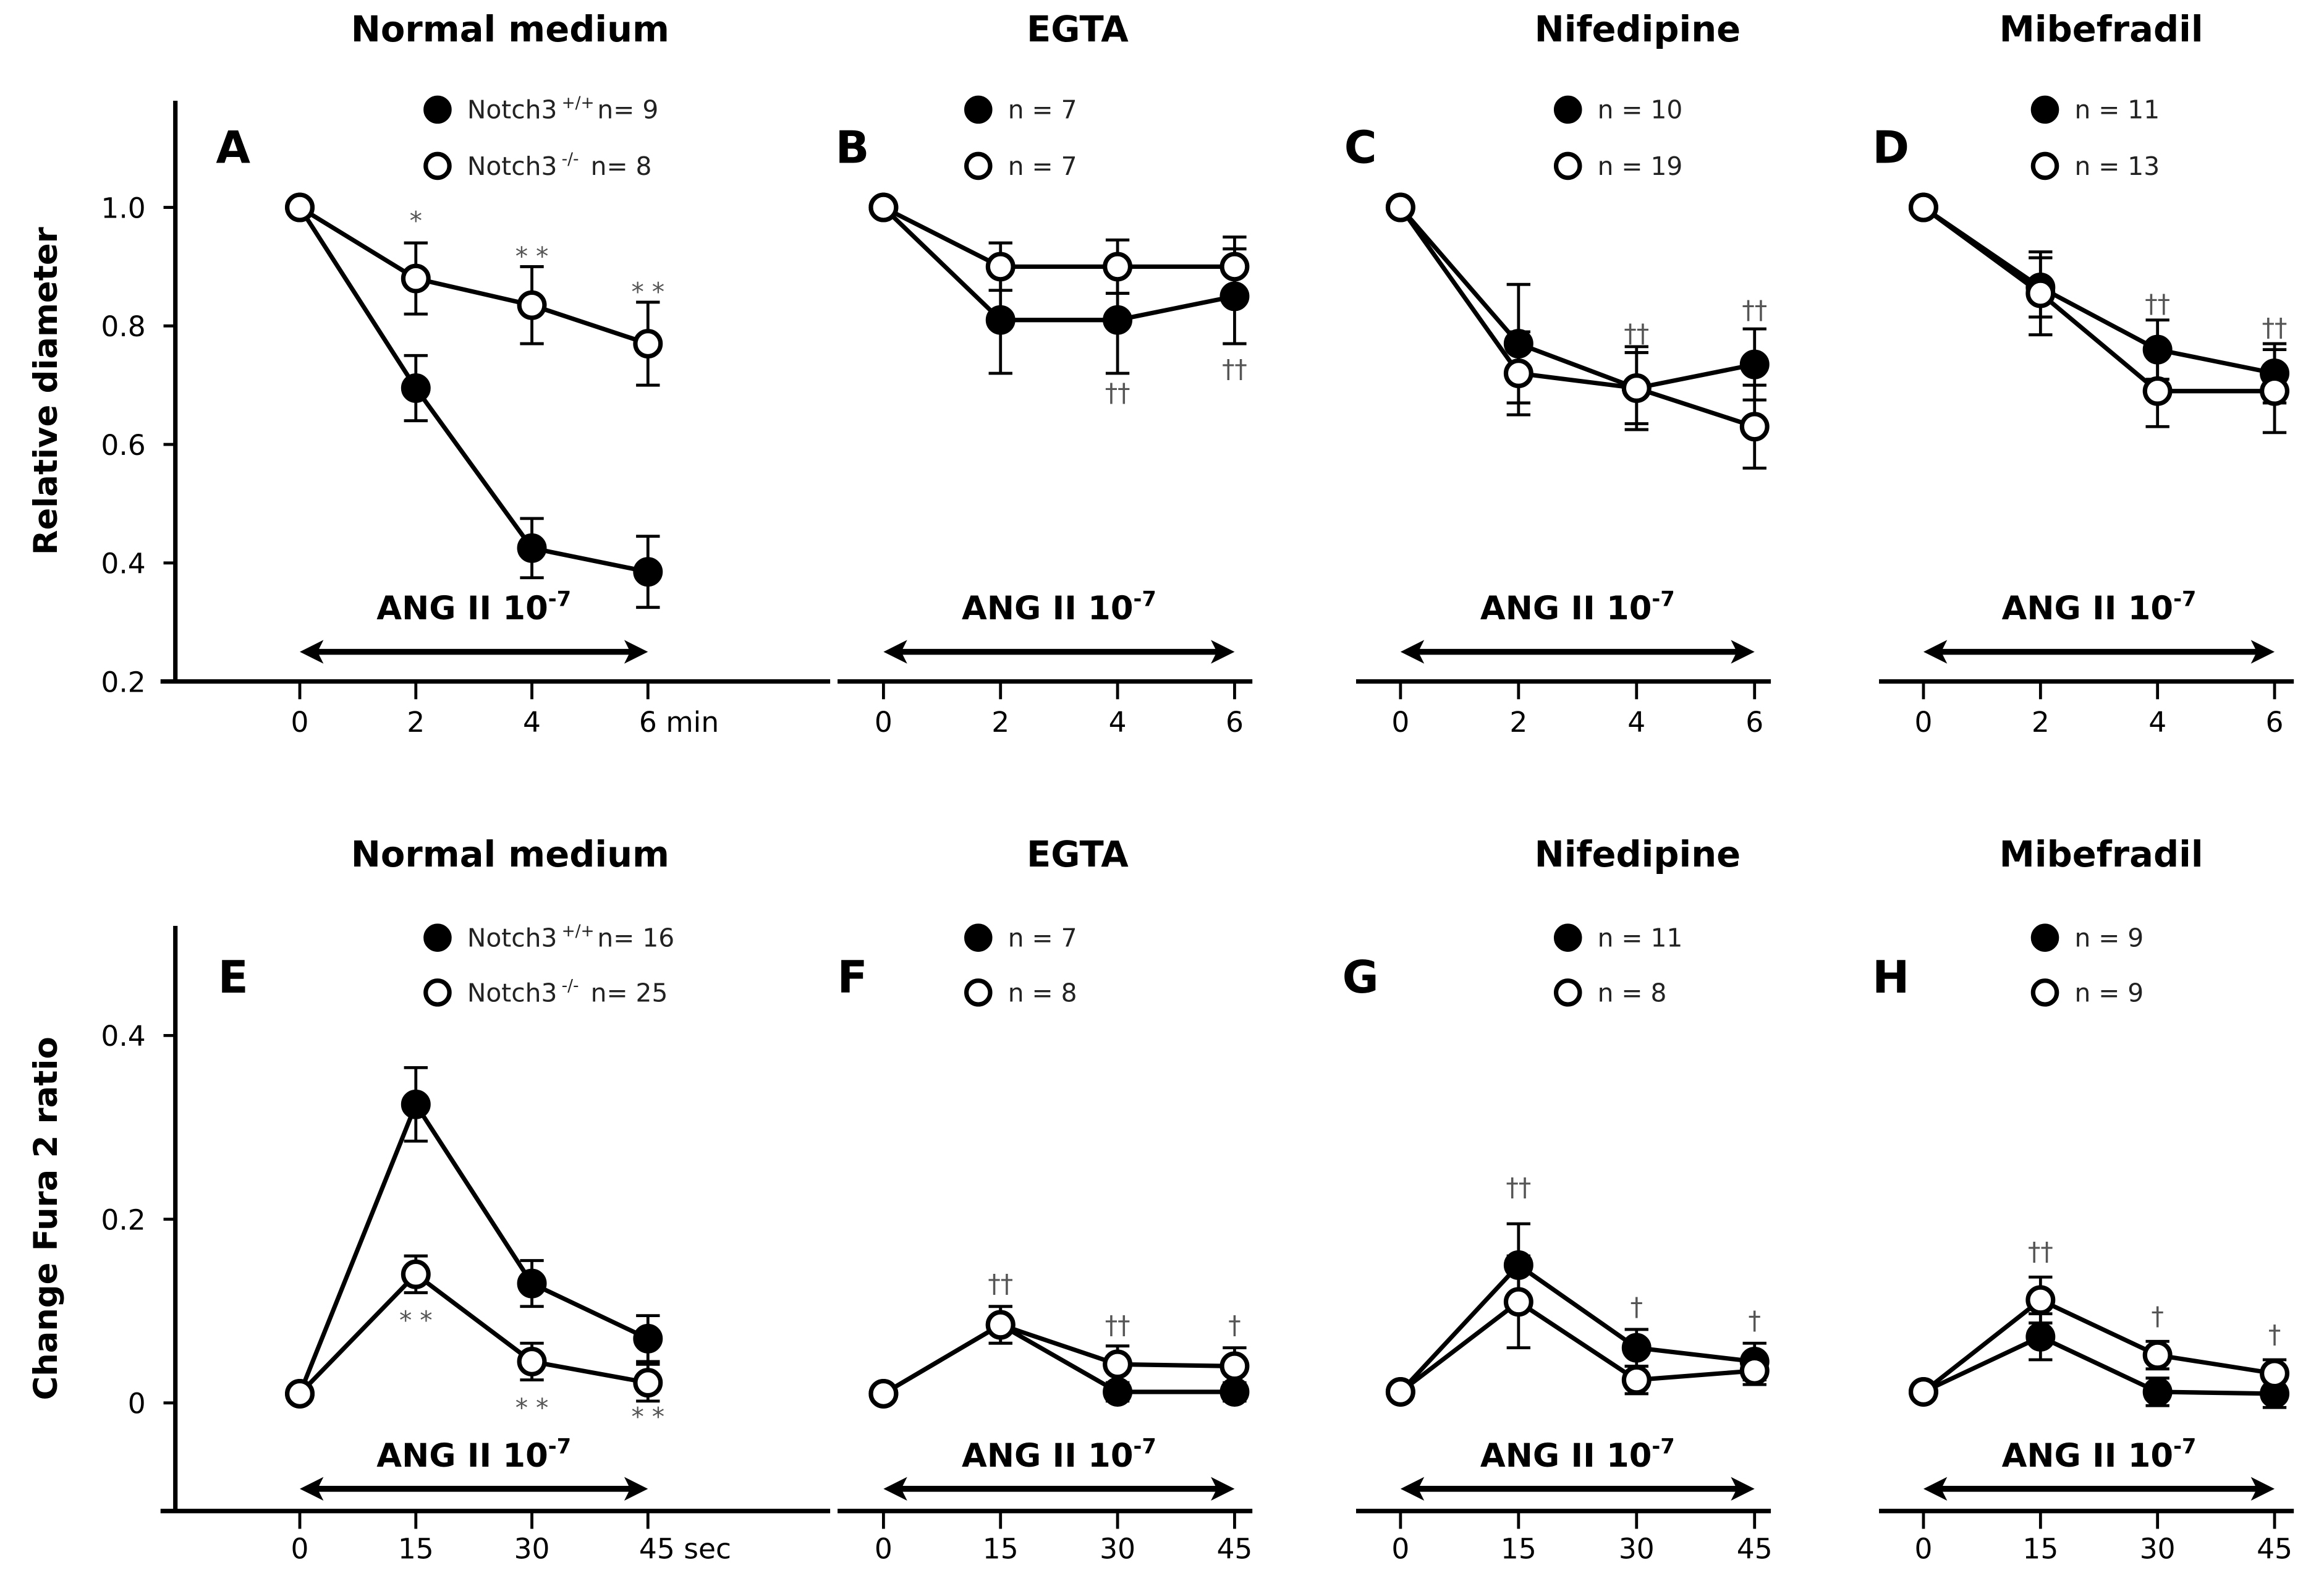 The width and height of the screenshot is (2324, 1594). What do you see at coordinates (1640, 110) in the screenshot?
I see `legend-n: n = 10` at bounding box center [1640, 110].